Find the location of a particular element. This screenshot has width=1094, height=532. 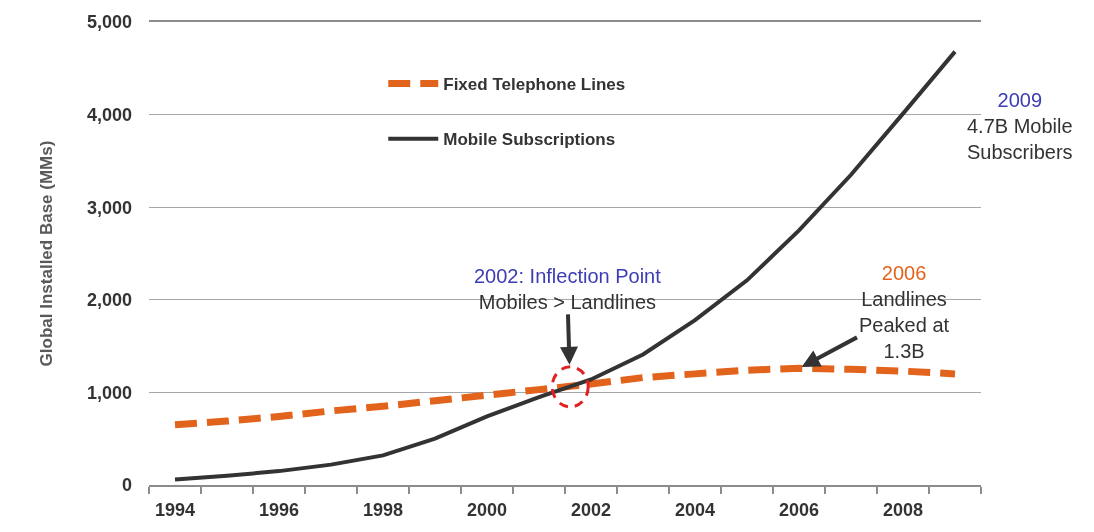

y-tick-label: 2,000 is located at coordinates (109, 300).